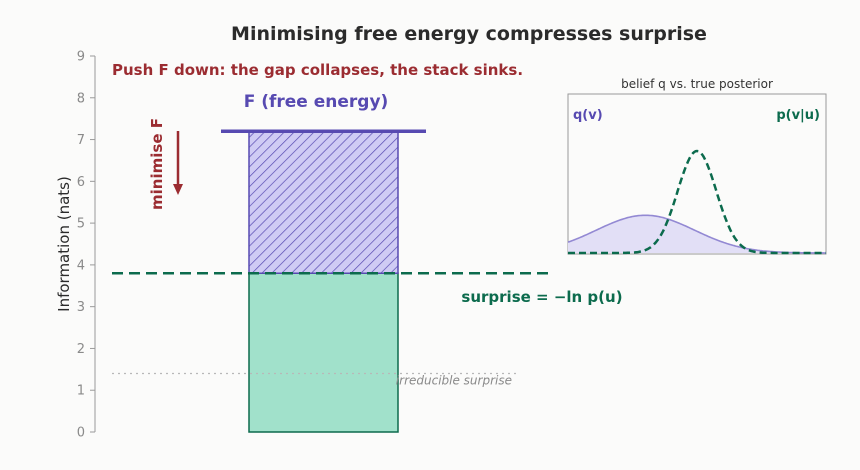 This screenshot has height=470, width=860. I want to click on y-axis: 0 1 2 3 4 5 6 7 8 9, so click(86, 245).